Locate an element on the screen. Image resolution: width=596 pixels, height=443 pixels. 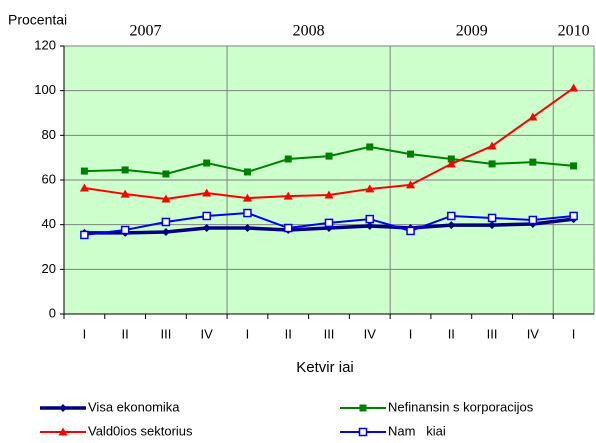
y-tick-label: 120 is located at coordinates (45, 44).